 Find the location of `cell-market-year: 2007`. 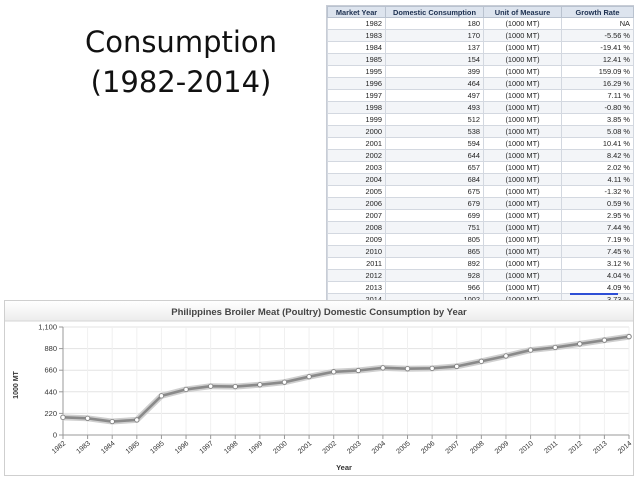

cell-market-year: 2007 is located at coordinates (356, 215).